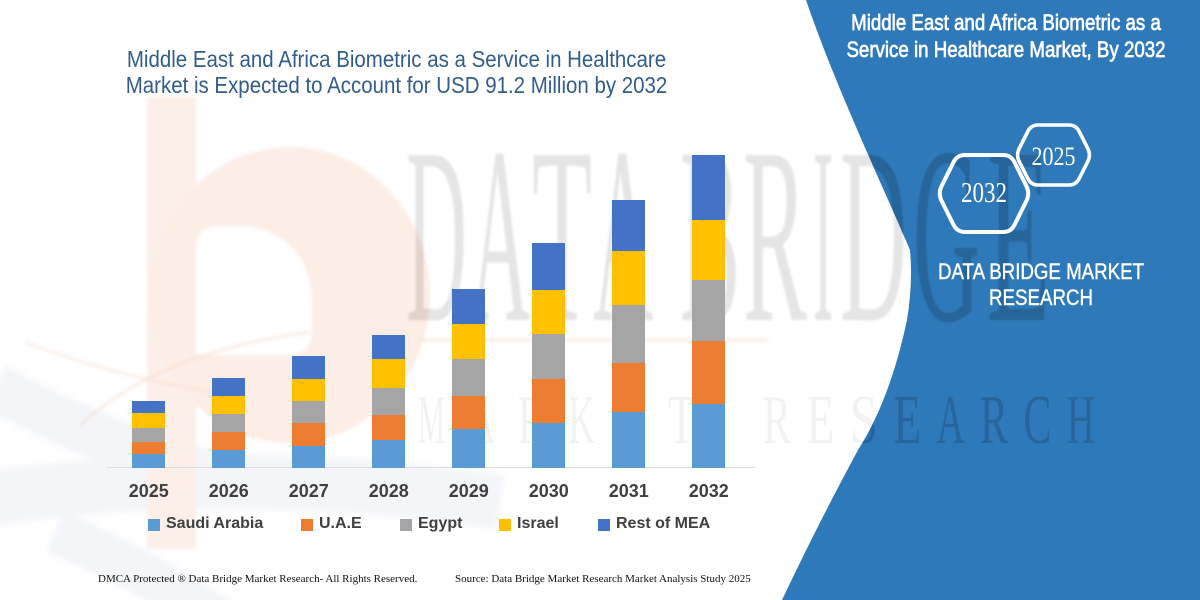 The height and width of the screenshot is (600, 1200). Describe the element at coordinates (431, 420) in the screenshot. I see `svg-text: M` at that location.